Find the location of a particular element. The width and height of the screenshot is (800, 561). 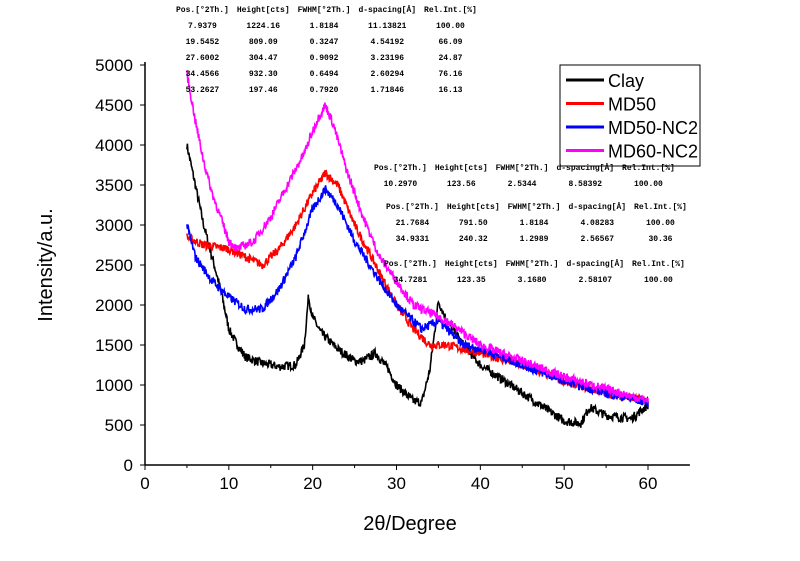

y-tick-label: 5000 is located at coordinates (114, 65).